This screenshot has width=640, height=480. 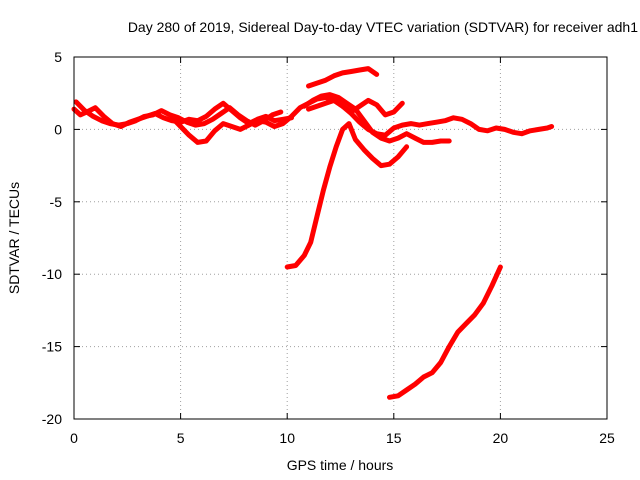 What do you see at coordinates (181, 438) in the screenshot?
I see `x-tick-label: 5` at bounding box center [181, 438].